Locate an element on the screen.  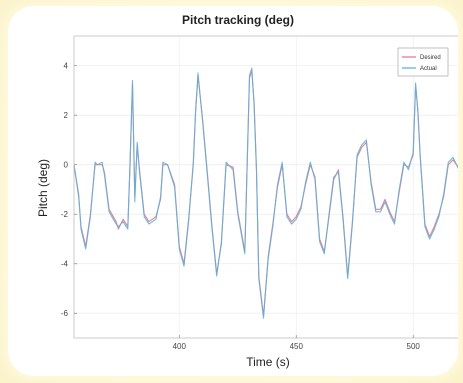
x-axis-ticks: 400 450 500 is located at coordinates (297, 343).